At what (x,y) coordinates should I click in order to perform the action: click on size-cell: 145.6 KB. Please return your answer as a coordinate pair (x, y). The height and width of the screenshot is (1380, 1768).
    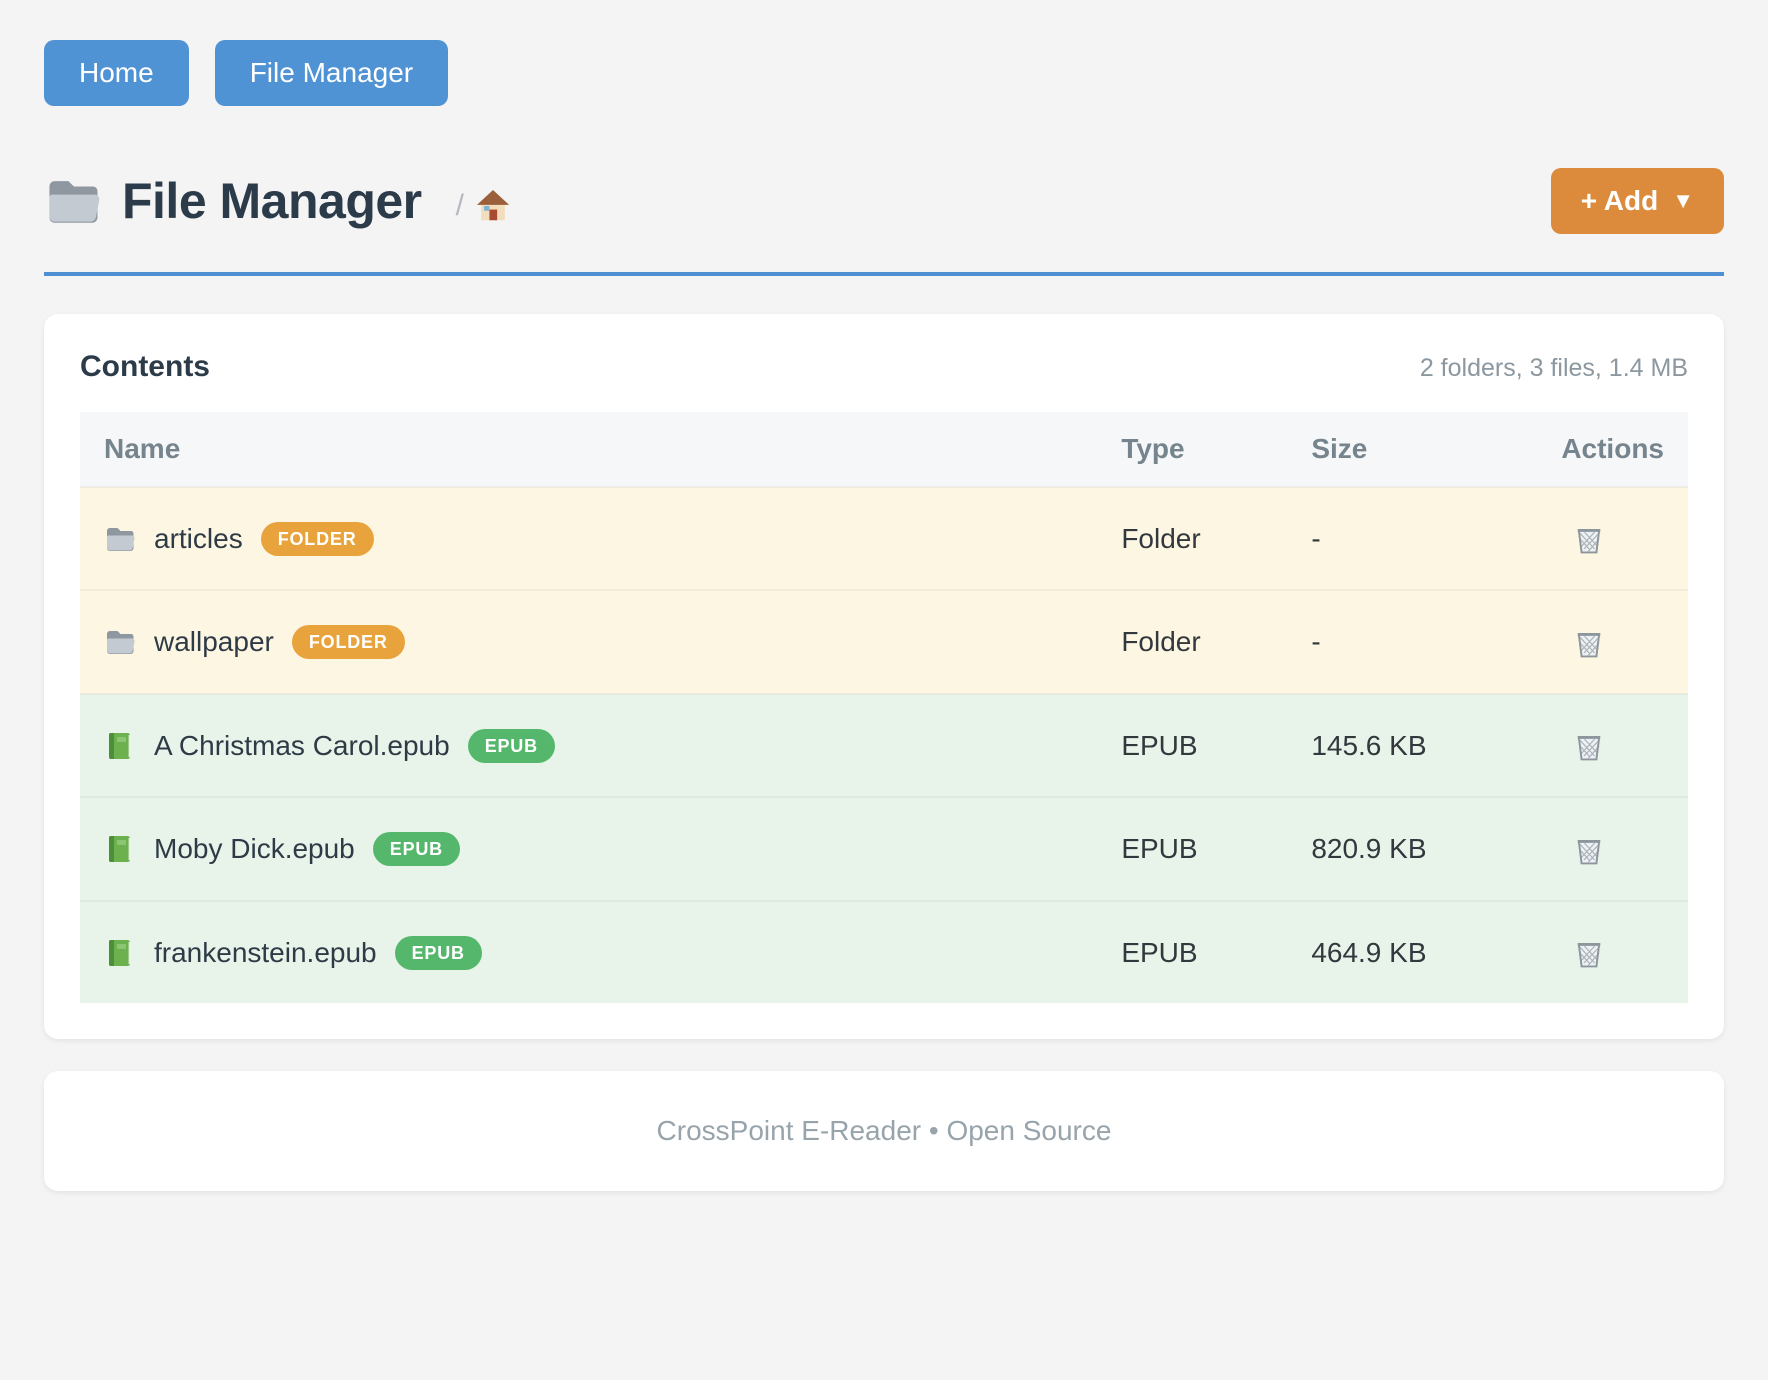
    Looking at the image, I should click on (1412, 745).